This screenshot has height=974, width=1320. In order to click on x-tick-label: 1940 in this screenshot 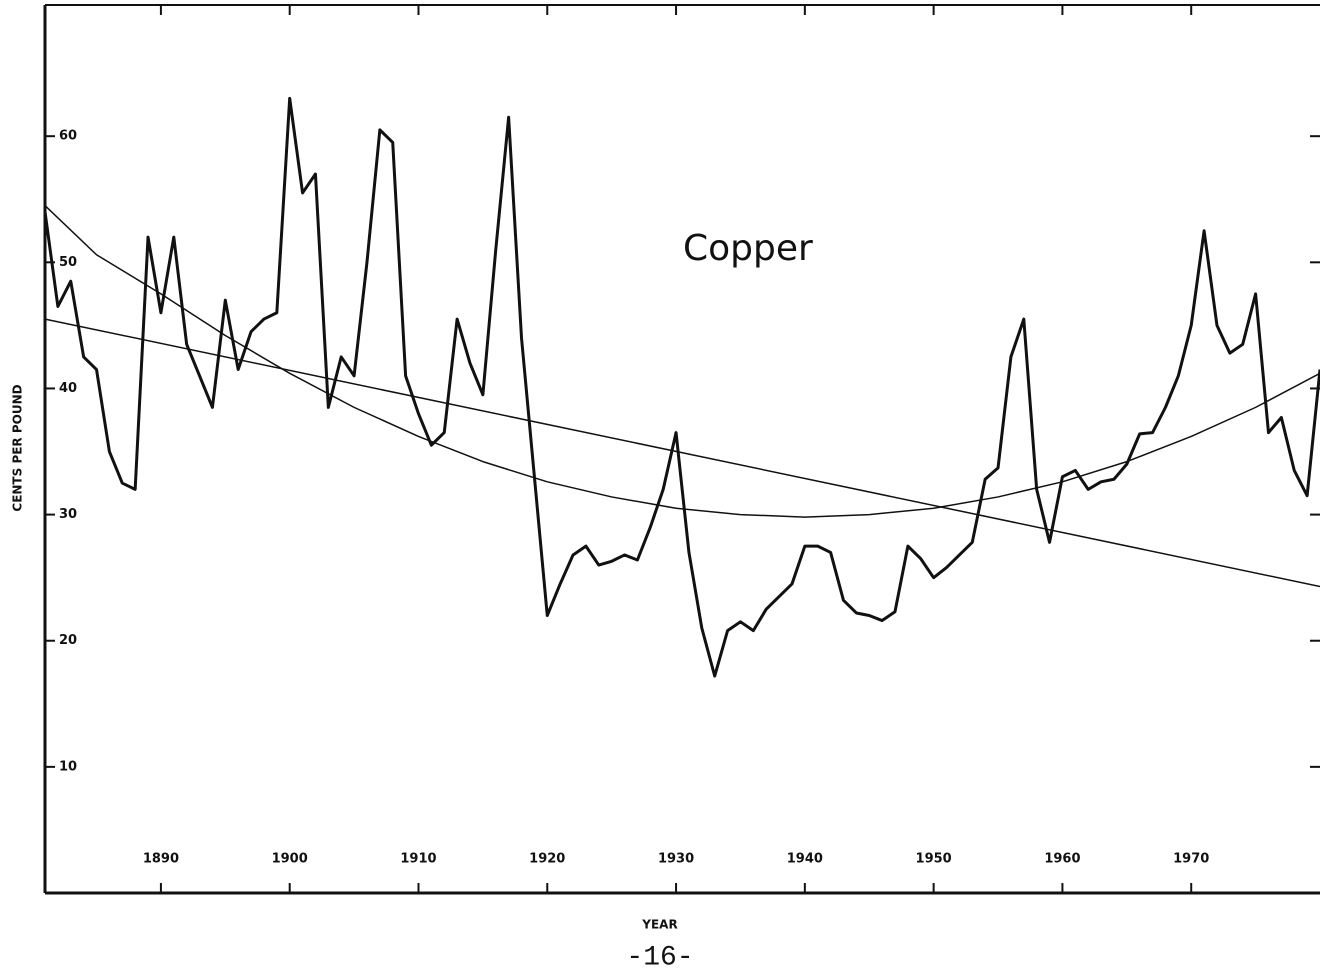, I will do `click(805, 859)`.